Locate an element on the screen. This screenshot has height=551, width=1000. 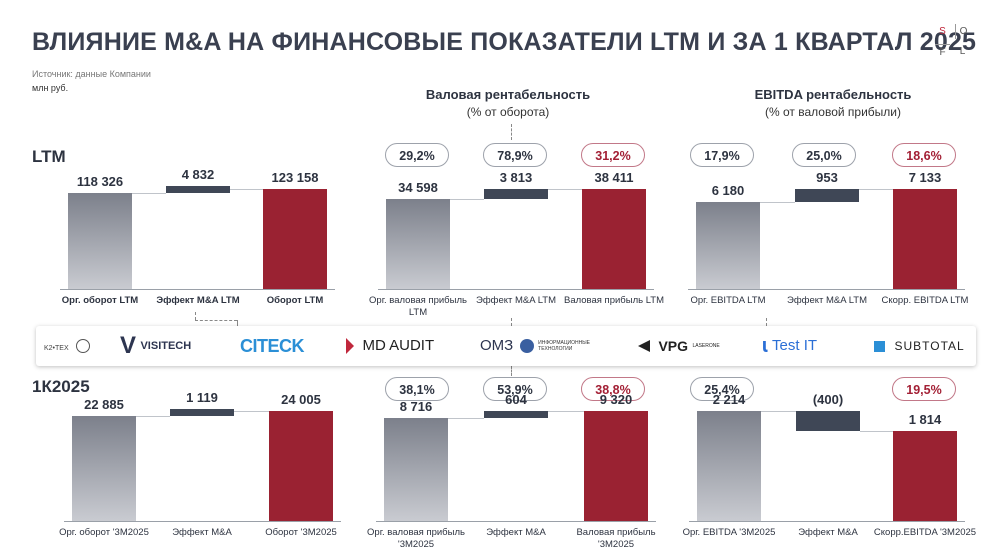
source-note: Источник: данные Компании is located at coordinates (91, 74).